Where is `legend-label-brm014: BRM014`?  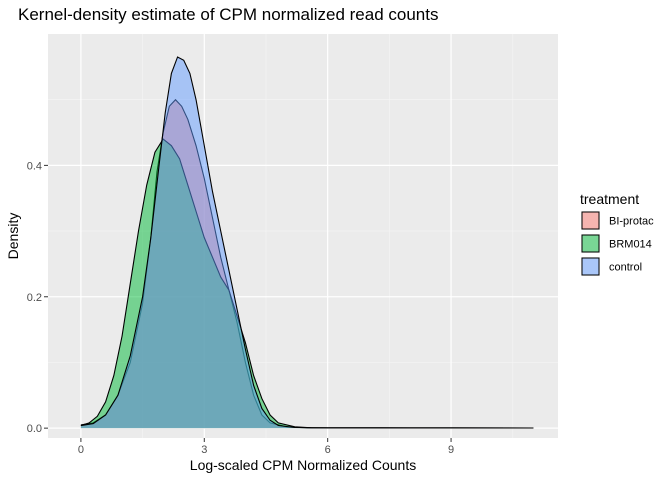 legend-label-brm014: BRM014 is located at coordinates (630, 245).